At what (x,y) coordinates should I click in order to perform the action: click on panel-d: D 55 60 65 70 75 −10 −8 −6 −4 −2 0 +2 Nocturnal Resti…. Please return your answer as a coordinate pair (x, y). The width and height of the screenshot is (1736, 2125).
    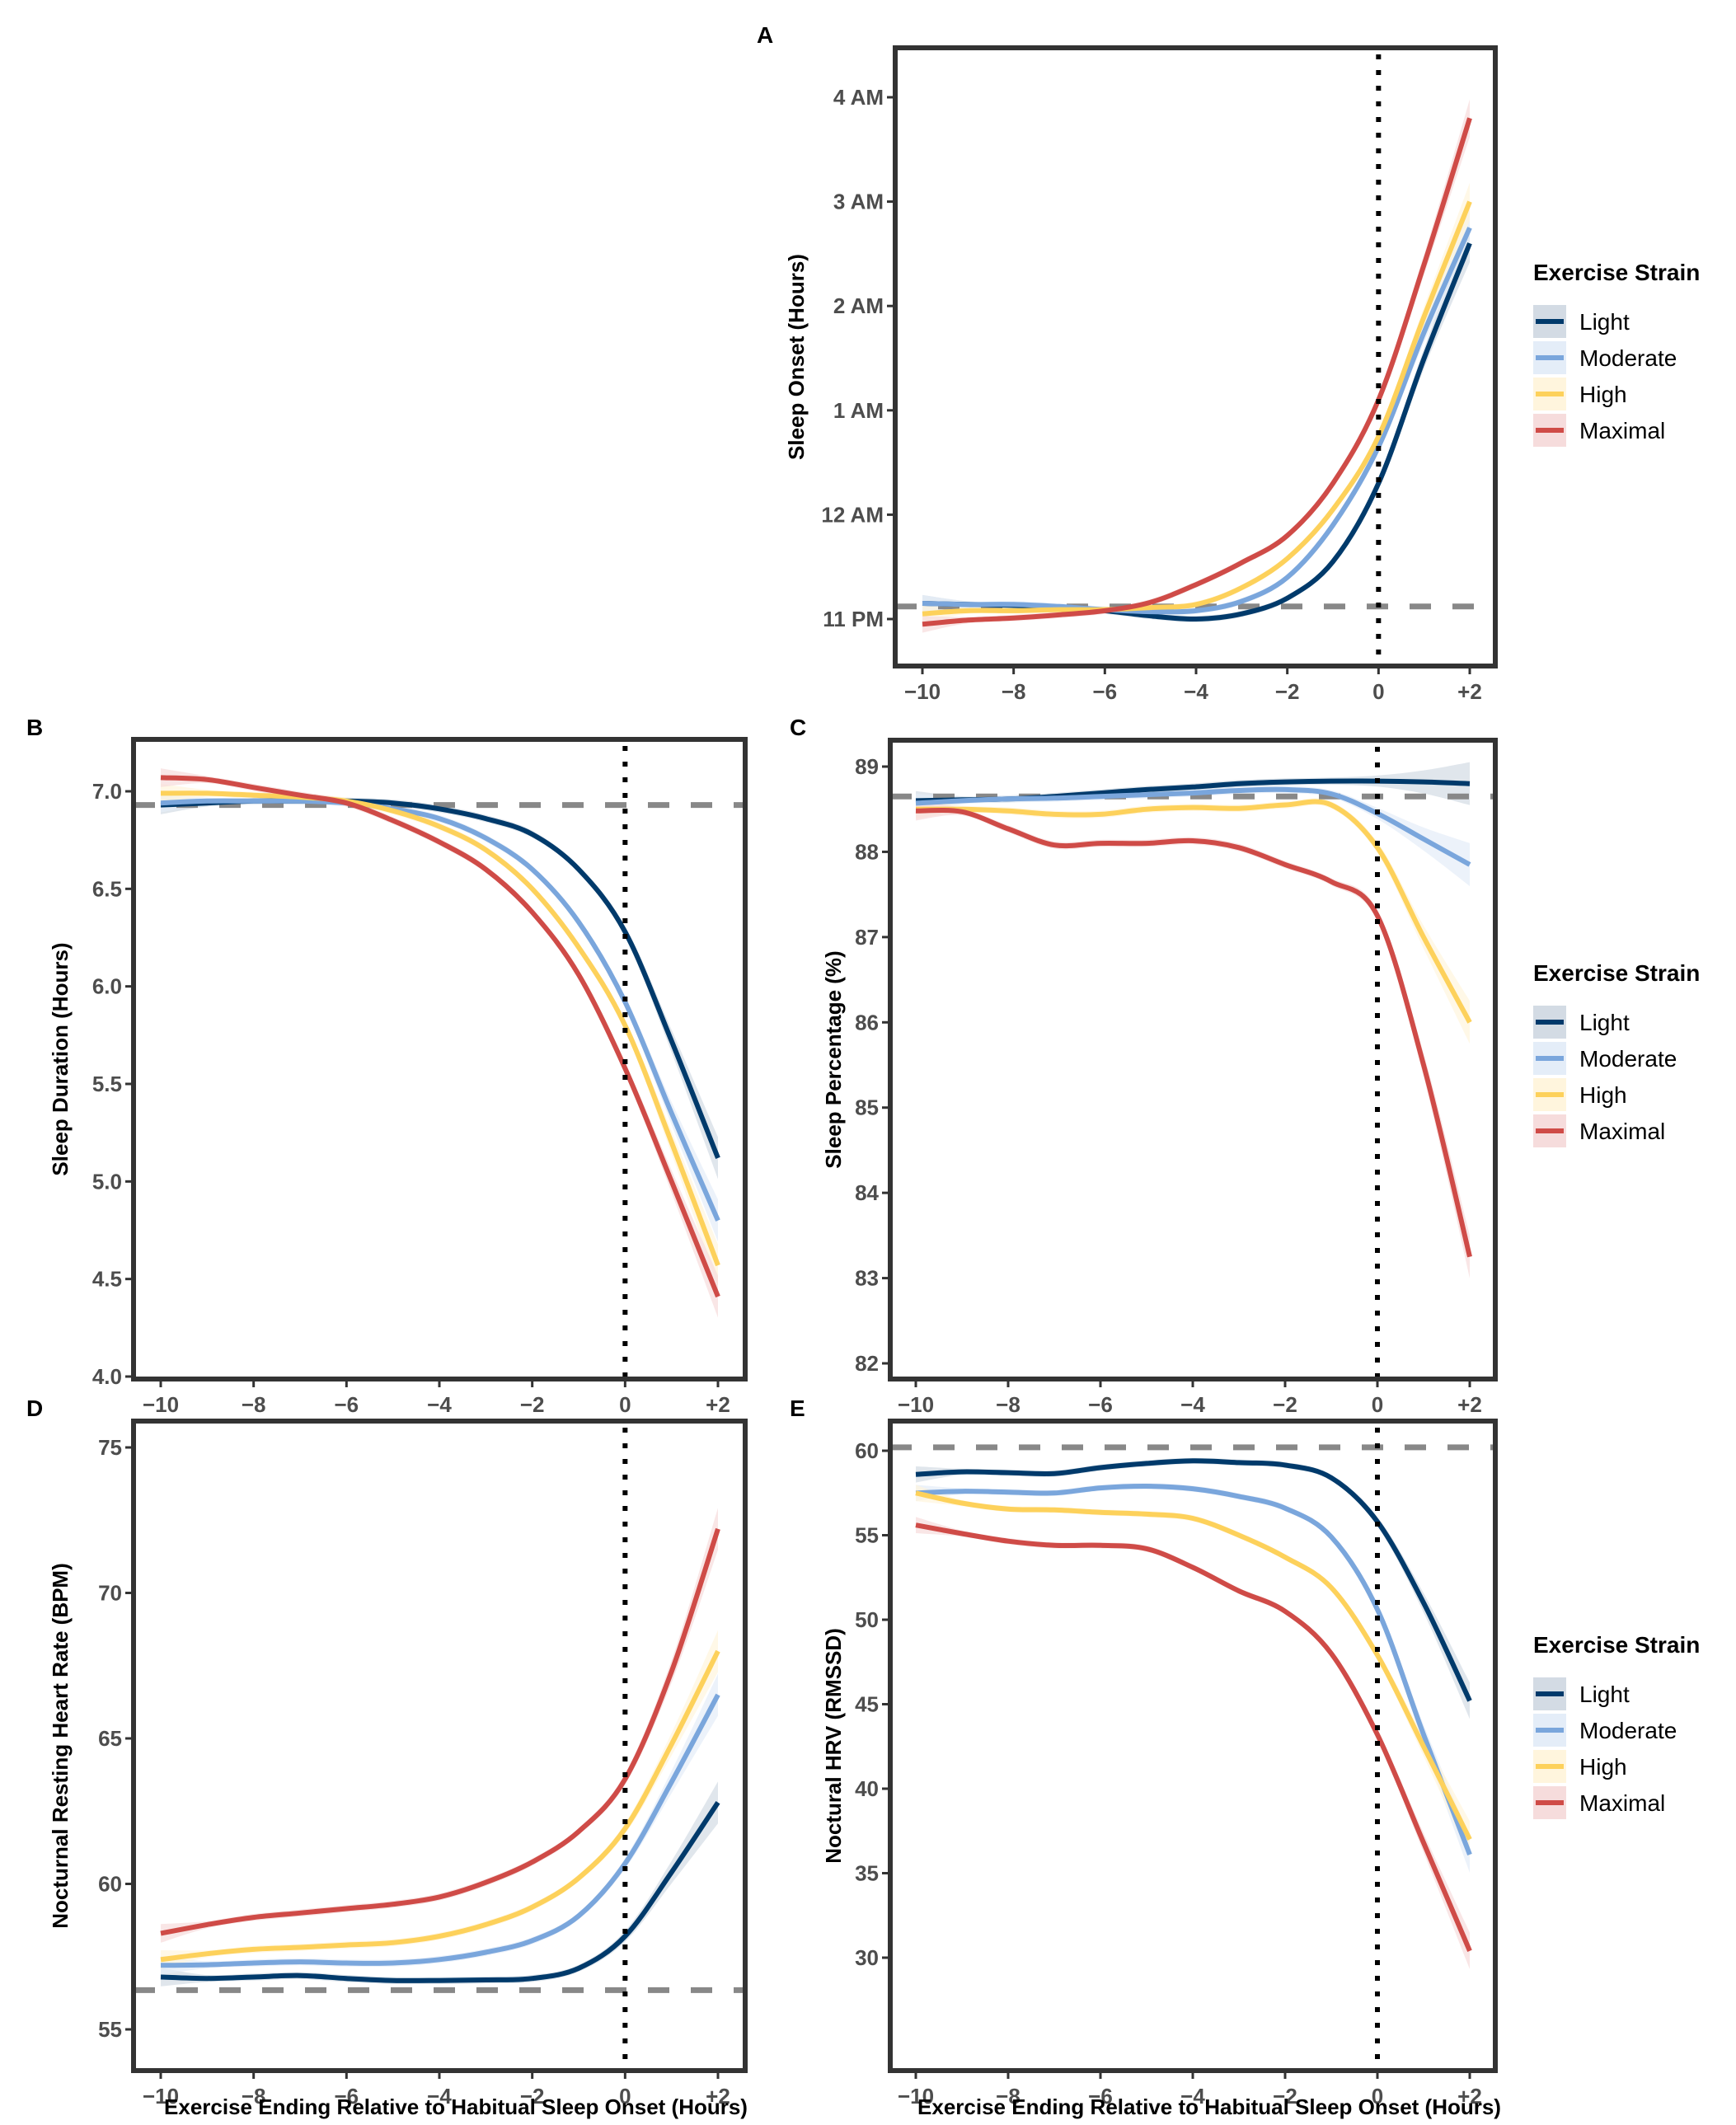
    Looking at the image, I should click on (387, 1757).